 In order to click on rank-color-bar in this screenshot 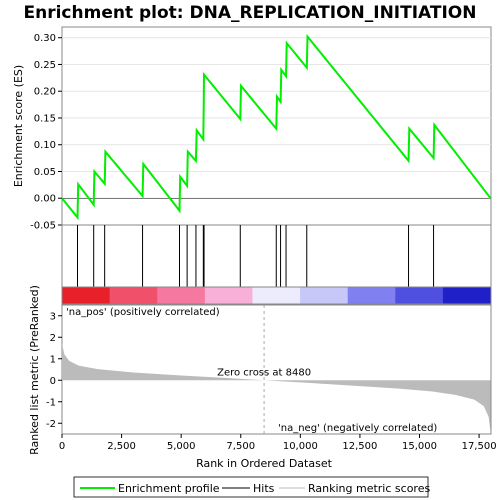, I will do `click(276, 295)`.